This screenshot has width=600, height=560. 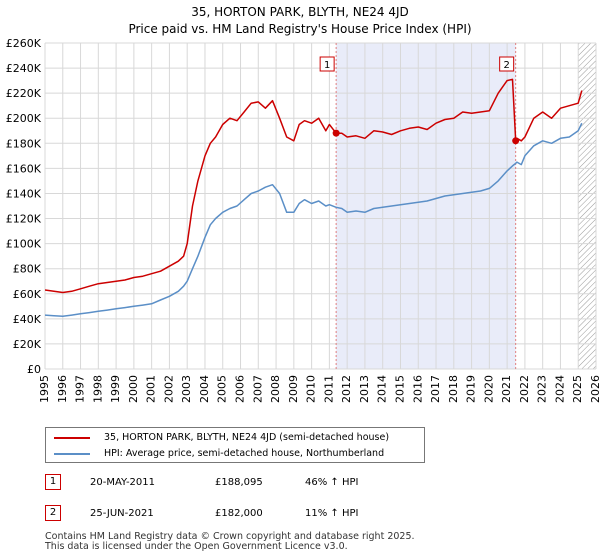 I want to click on sale-points, so click(x=426, y=137).